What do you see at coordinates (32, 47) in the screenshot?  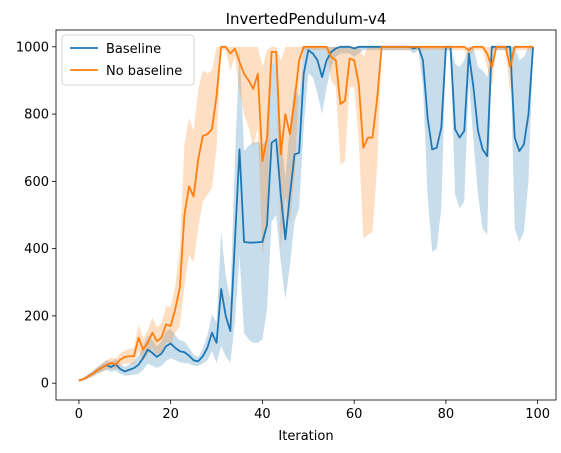 I see `y-tick-label: 1000` at bounding box center [32, 47].